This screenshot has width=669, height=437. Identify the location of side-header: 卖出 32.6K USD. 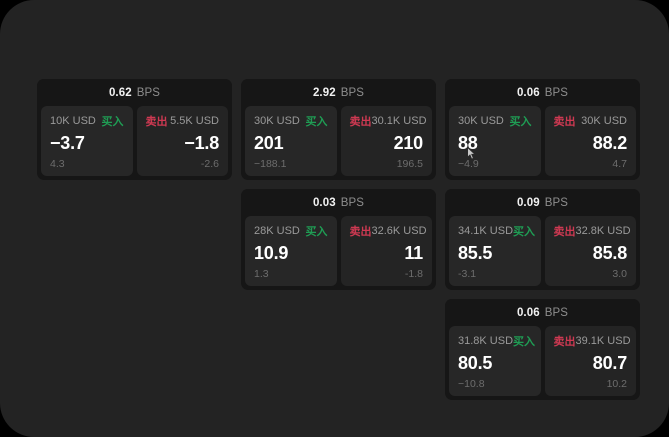
(388, 231).